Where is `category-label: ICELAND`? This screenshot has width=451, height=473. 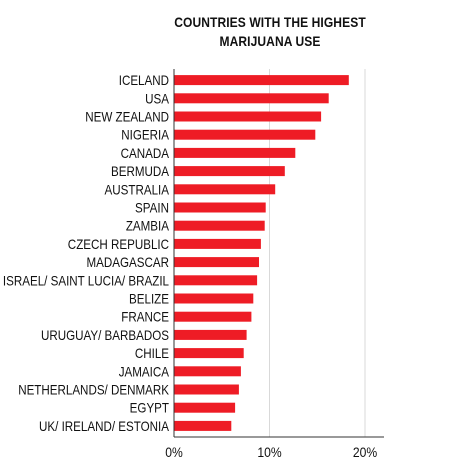 category-label: ICELAND is located at coordinates (144, 80).